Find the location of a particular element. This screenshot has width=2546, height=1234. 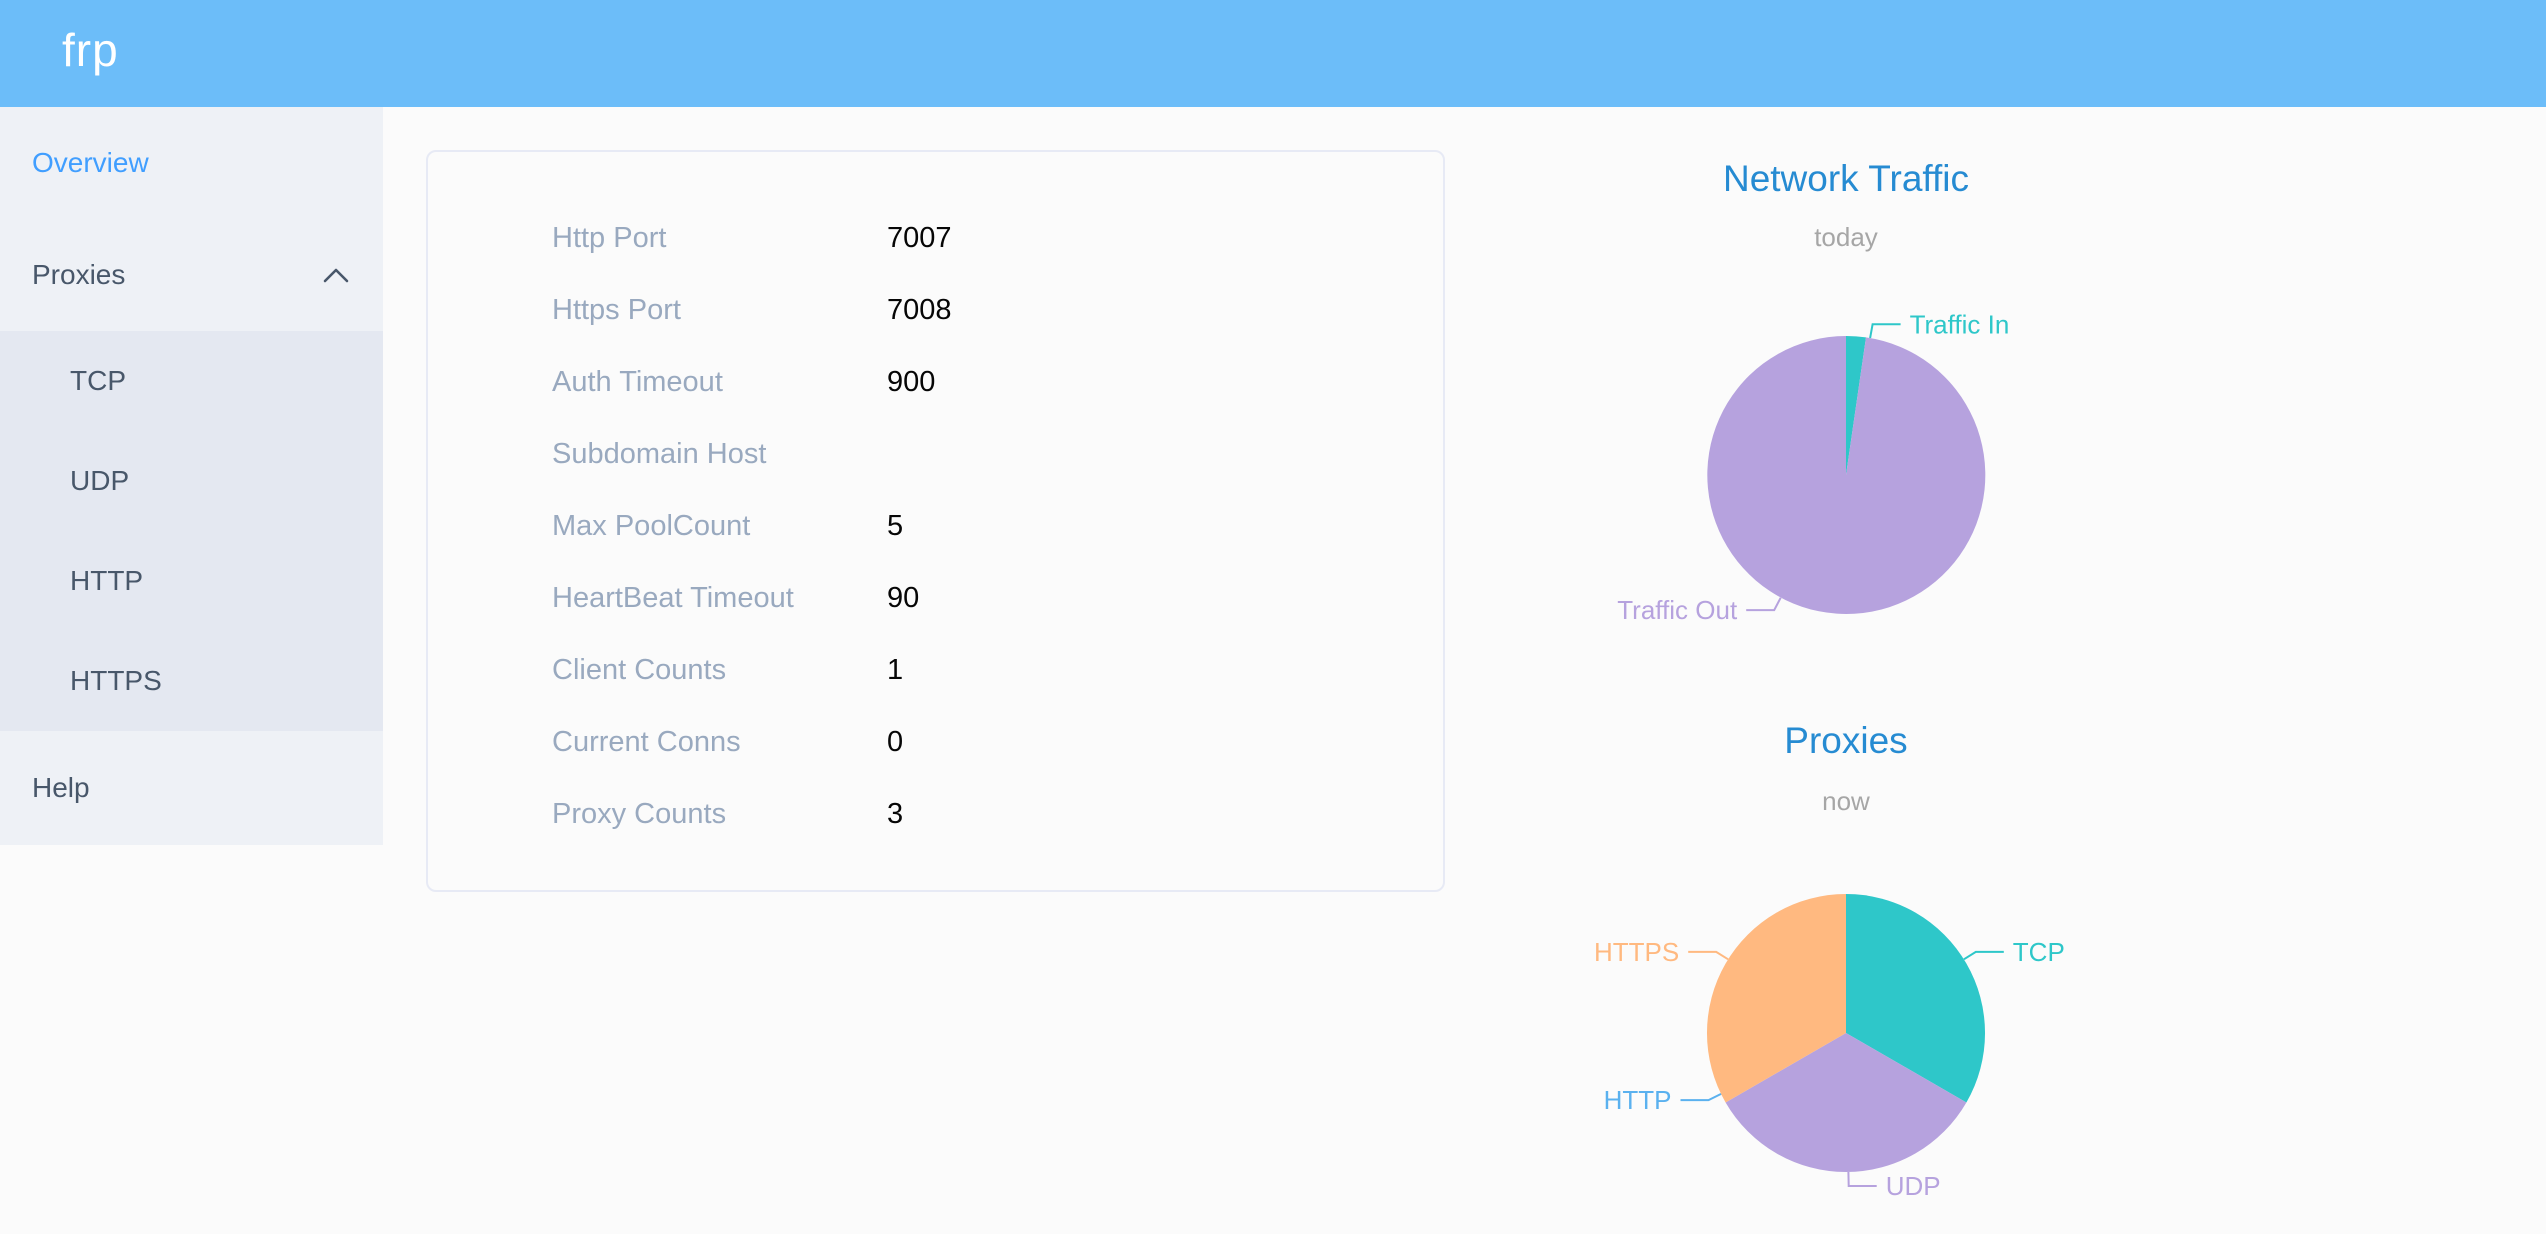

config-label: Client Counts is located at coordinates (639, 670).